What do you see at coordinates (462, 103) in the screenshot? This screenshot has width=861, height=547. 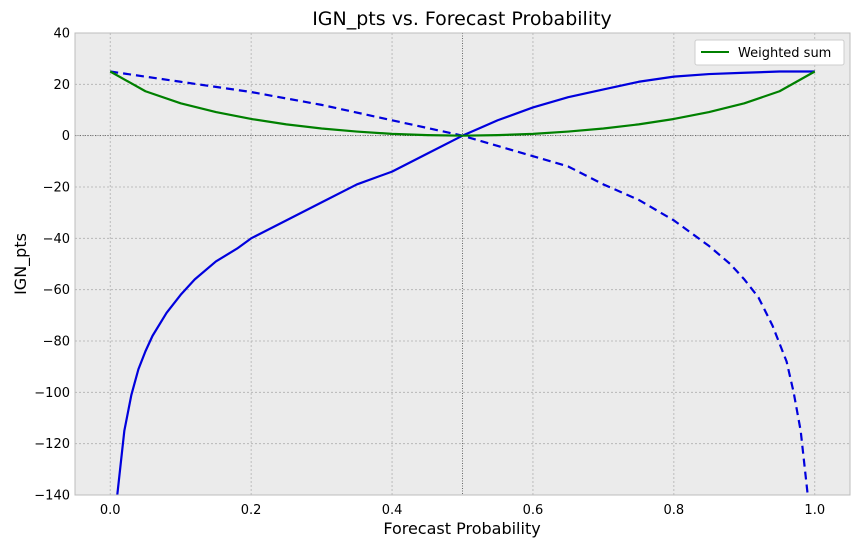 I see `series-weighted-sum` at bounding box center [462, 103].